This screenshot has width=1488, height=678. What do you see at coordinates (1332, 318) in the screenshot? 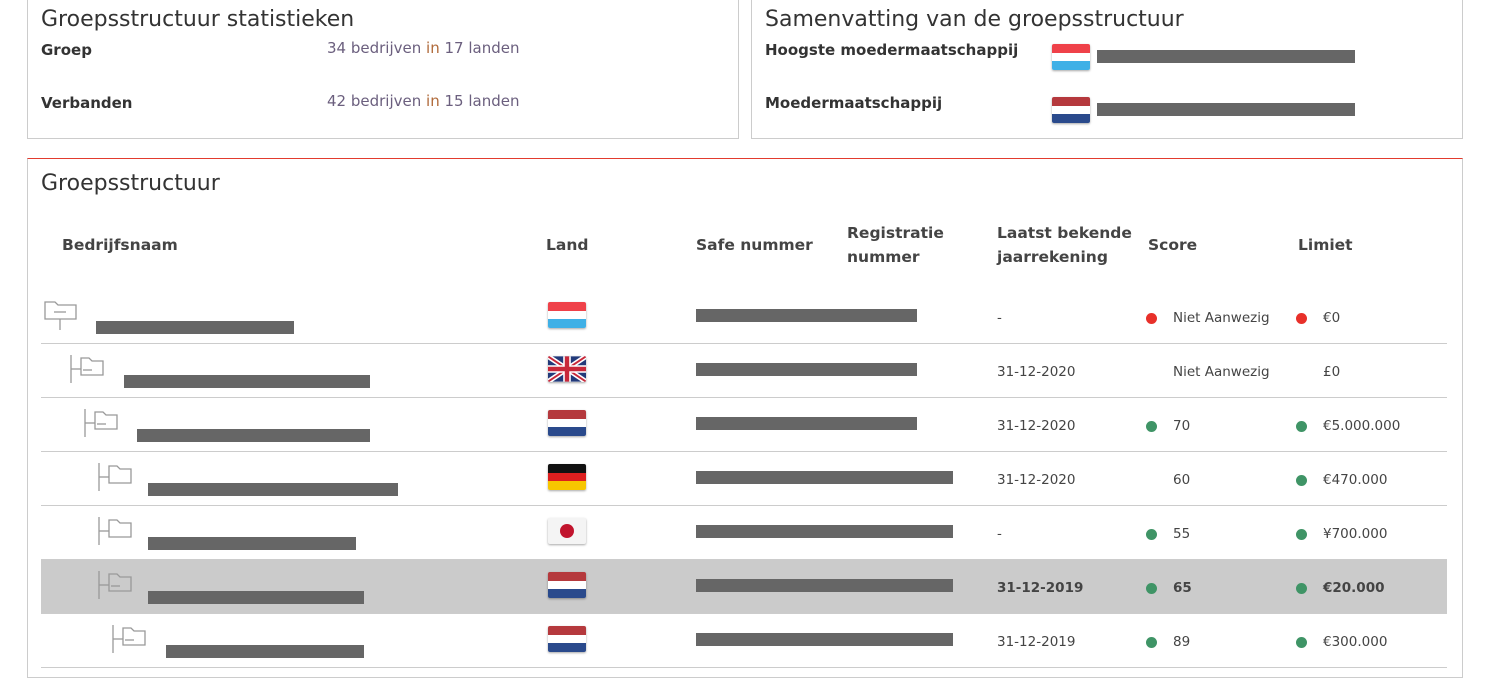
I see `limit-value: €0` at bounding box center [1332, 318].